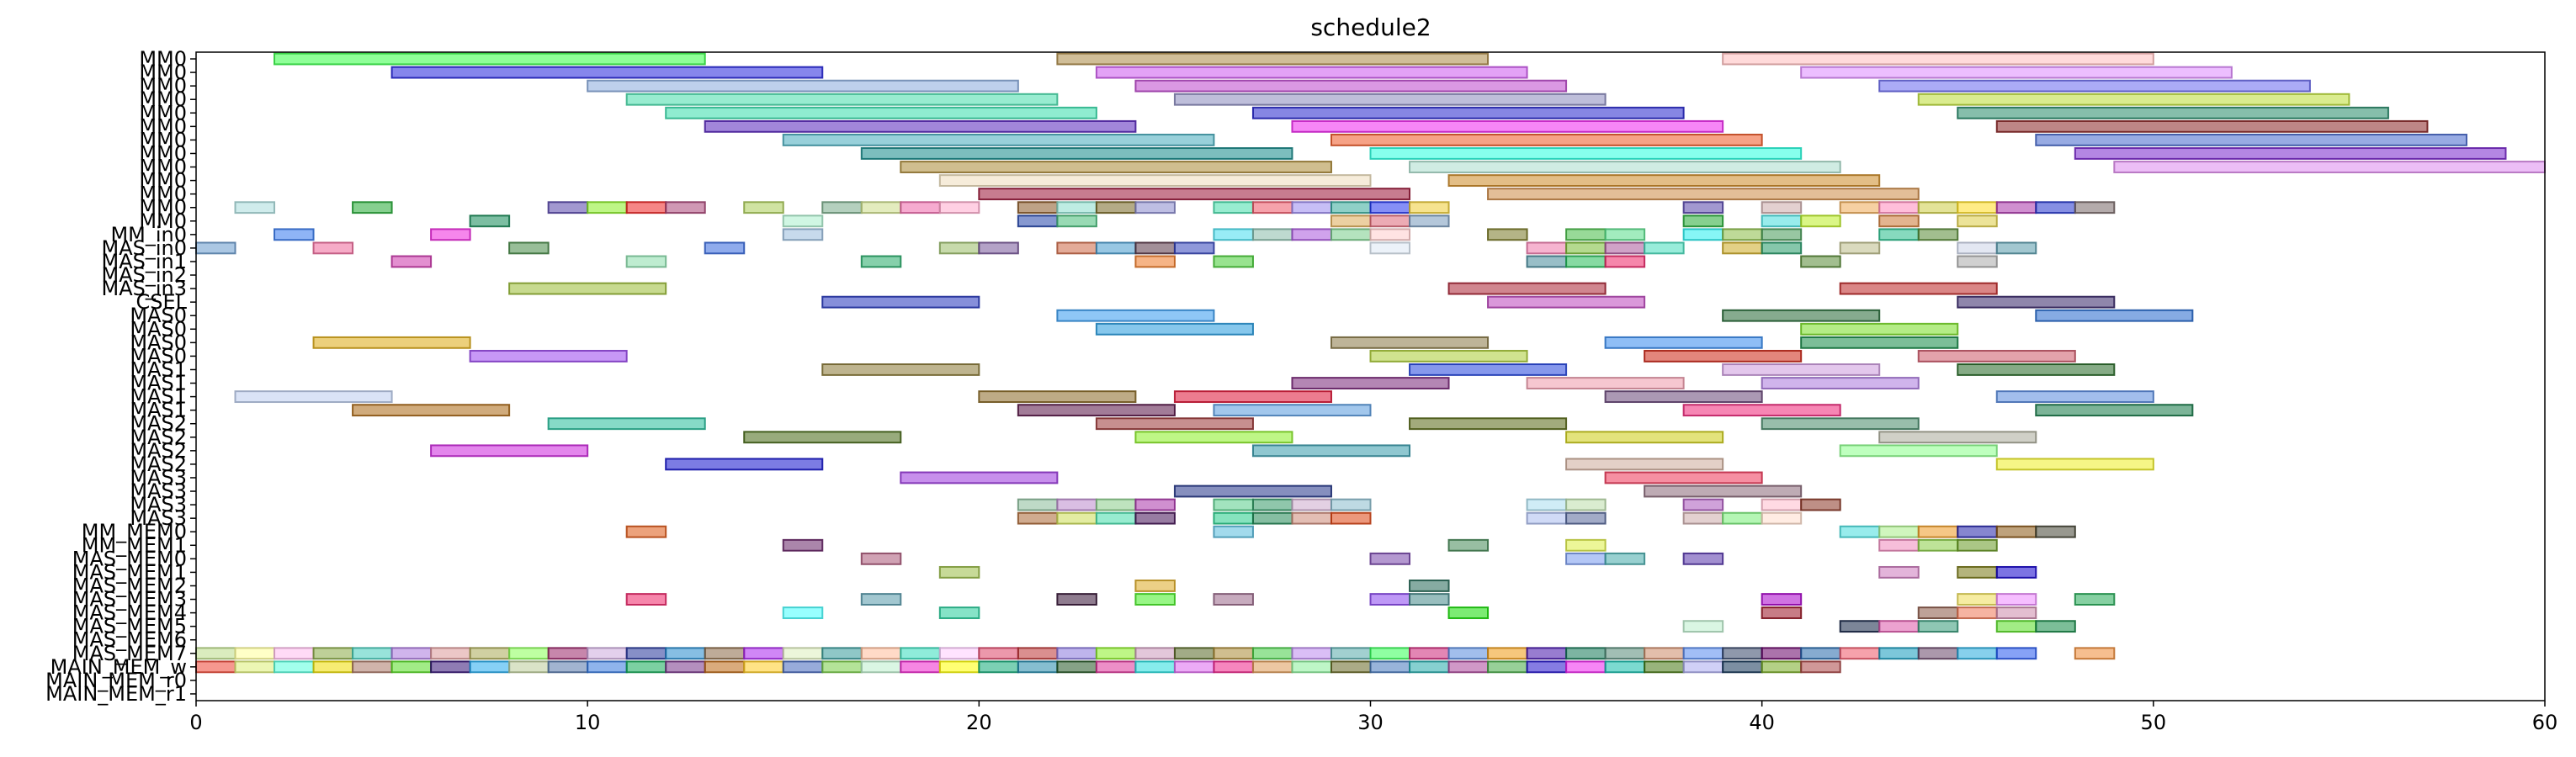  I want to click on y-tick-label: MAS2, so click(158, 451).